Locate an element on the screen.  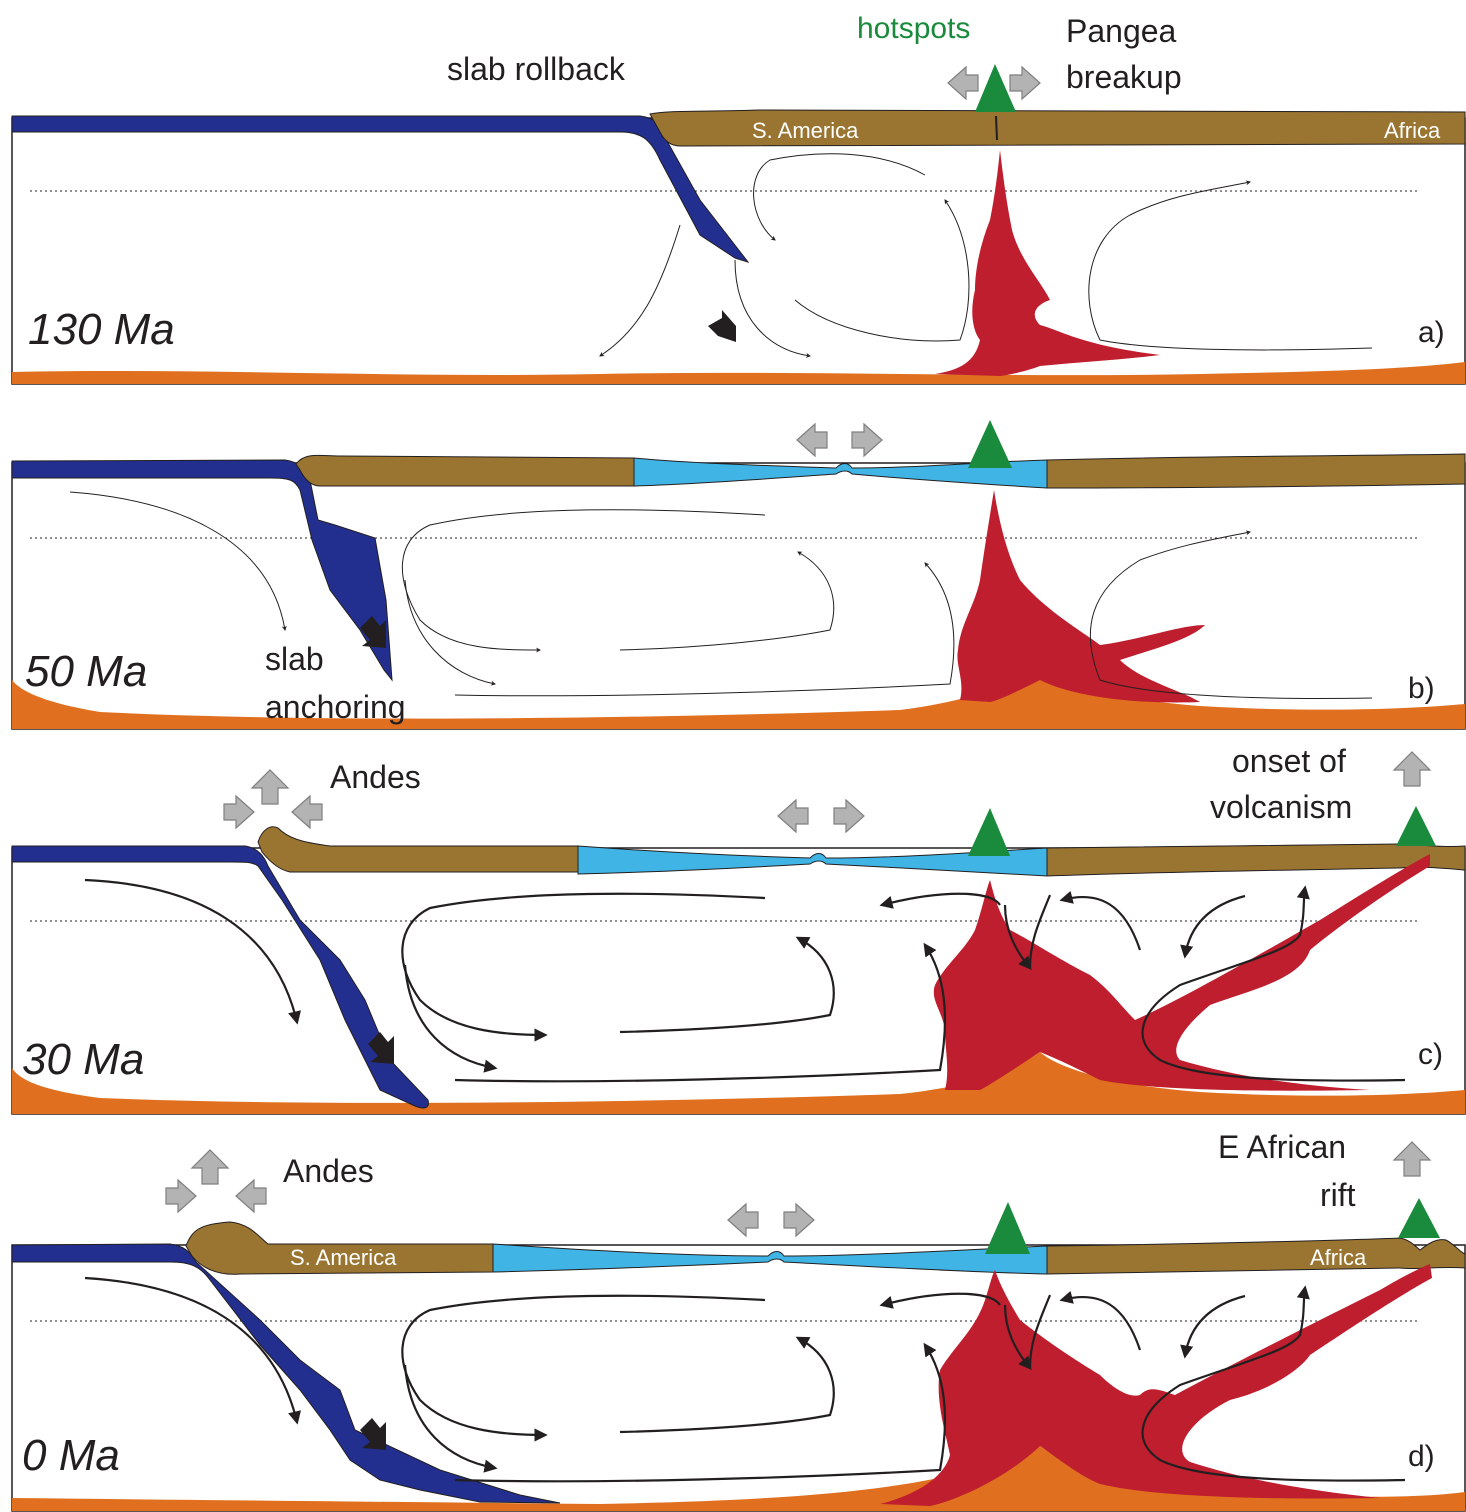
panel-b-slab-label-line2: anchoring is located at coordinates (335, 707).